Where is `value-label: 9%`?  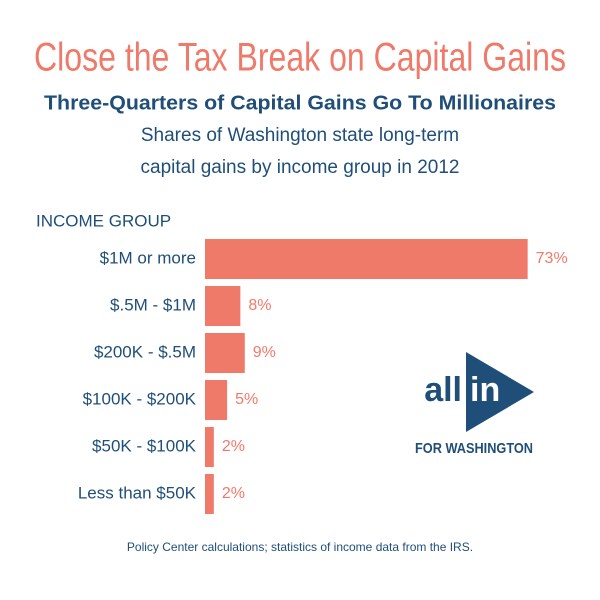
value-label: 9% is located at coordinates (264, 352).